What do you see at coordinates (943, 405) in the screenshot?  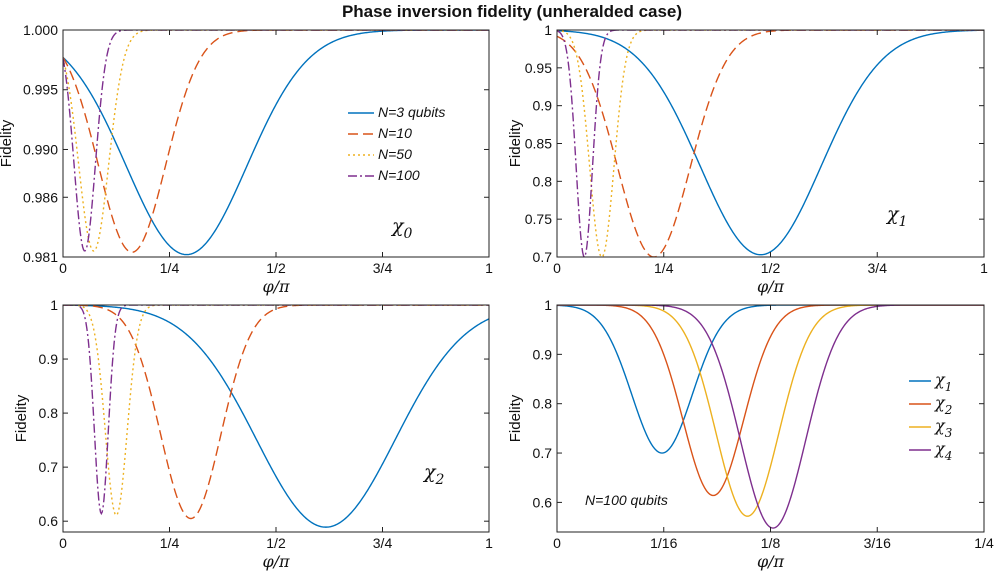 I see `legend-label: χ2` at bounding box center [943, 405].